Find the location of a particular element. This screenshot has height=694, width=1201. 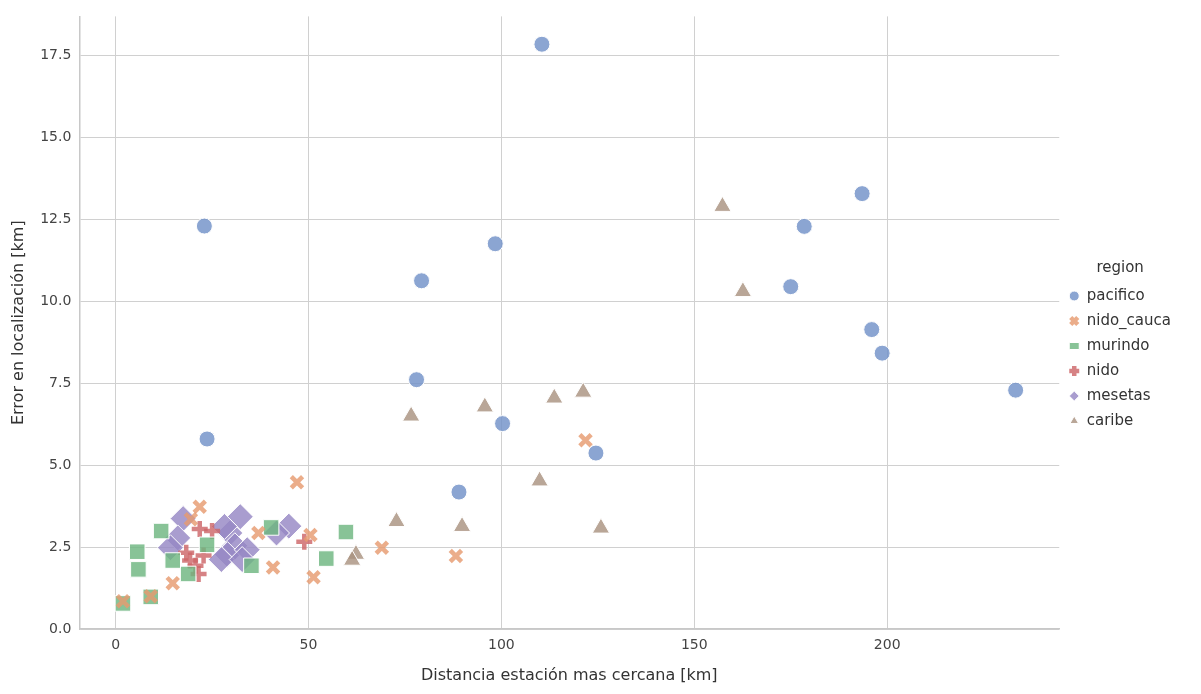

legend-label: murindo is located at coordinates (1118, 344).